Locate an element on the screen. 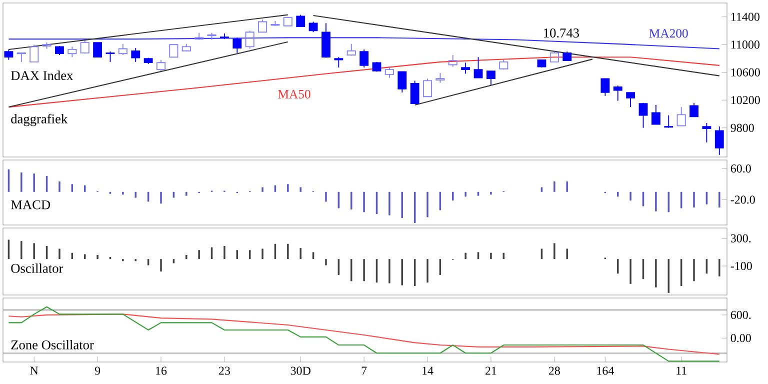 Image resolution: width=768 pixels, height=384 pixels. y-tick-label: 11000 is located at coordinates (745, 44).